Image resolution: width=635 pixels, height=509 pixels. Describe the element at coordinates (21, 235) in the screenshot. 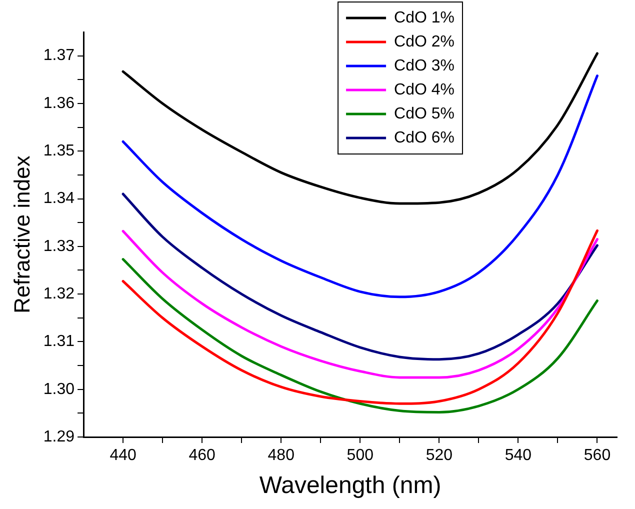

I see `y-axis-title: Refractive index` at that location.